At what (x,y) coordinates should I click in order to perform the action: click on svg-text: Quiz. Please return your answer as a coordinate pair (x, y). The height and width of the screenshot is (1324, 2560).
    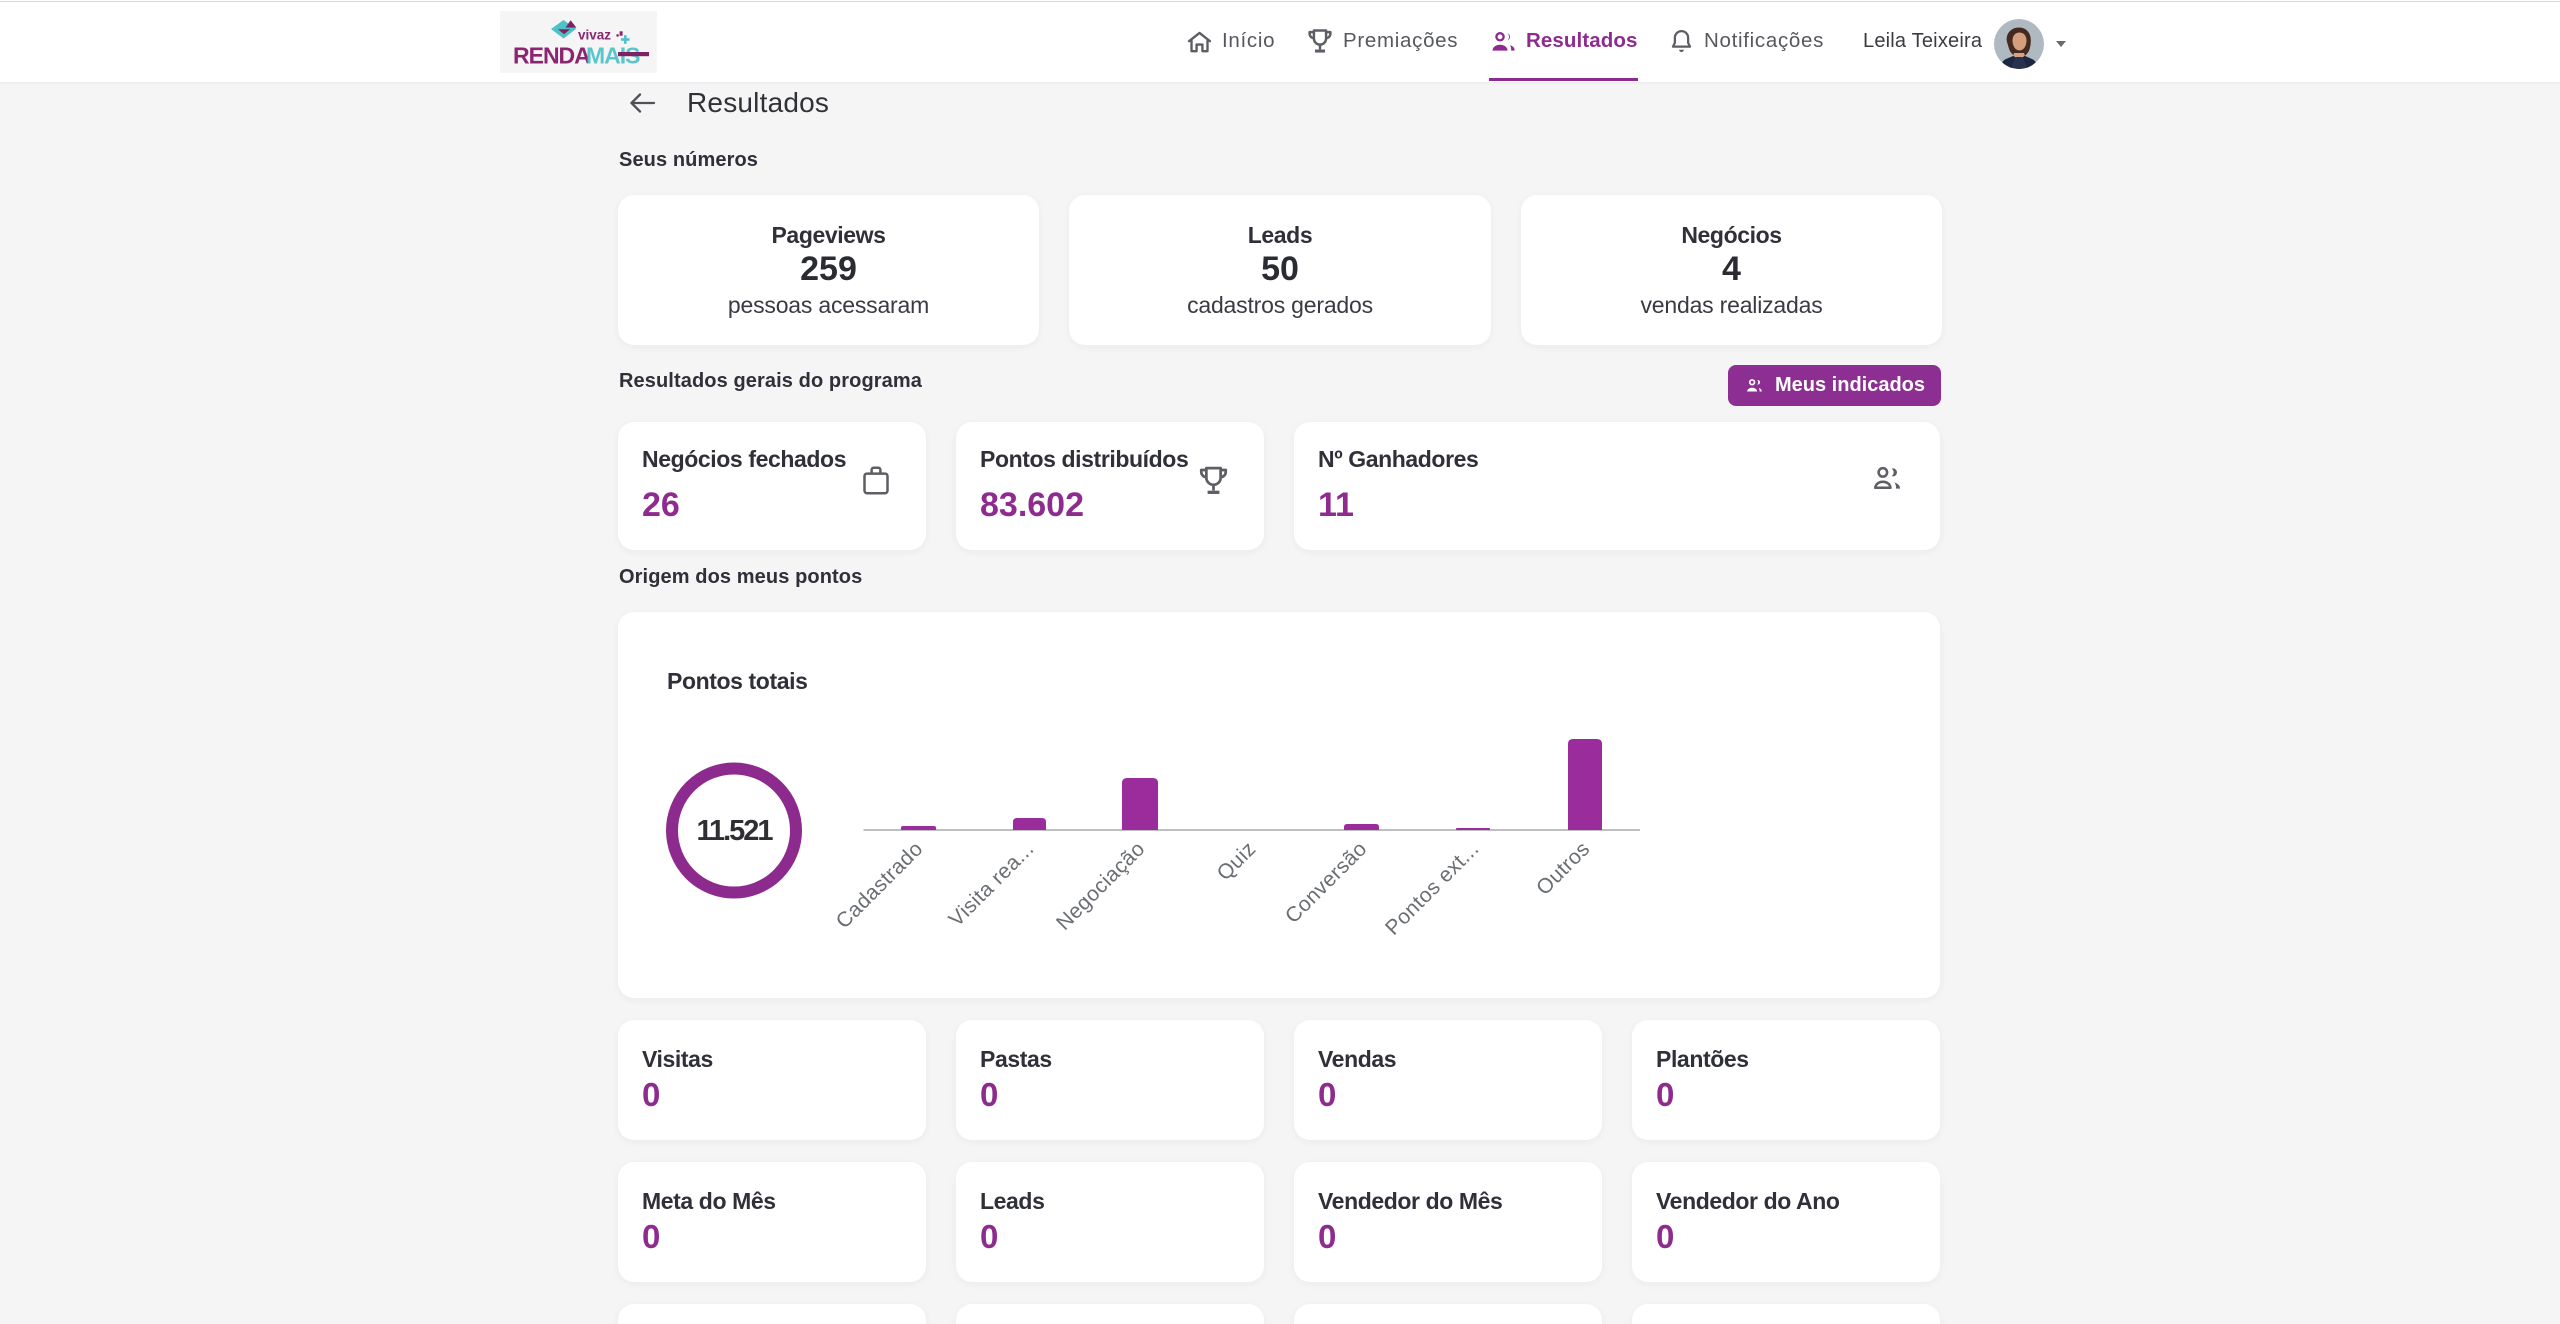
    Looking at the image, I should click on (1237, 861).